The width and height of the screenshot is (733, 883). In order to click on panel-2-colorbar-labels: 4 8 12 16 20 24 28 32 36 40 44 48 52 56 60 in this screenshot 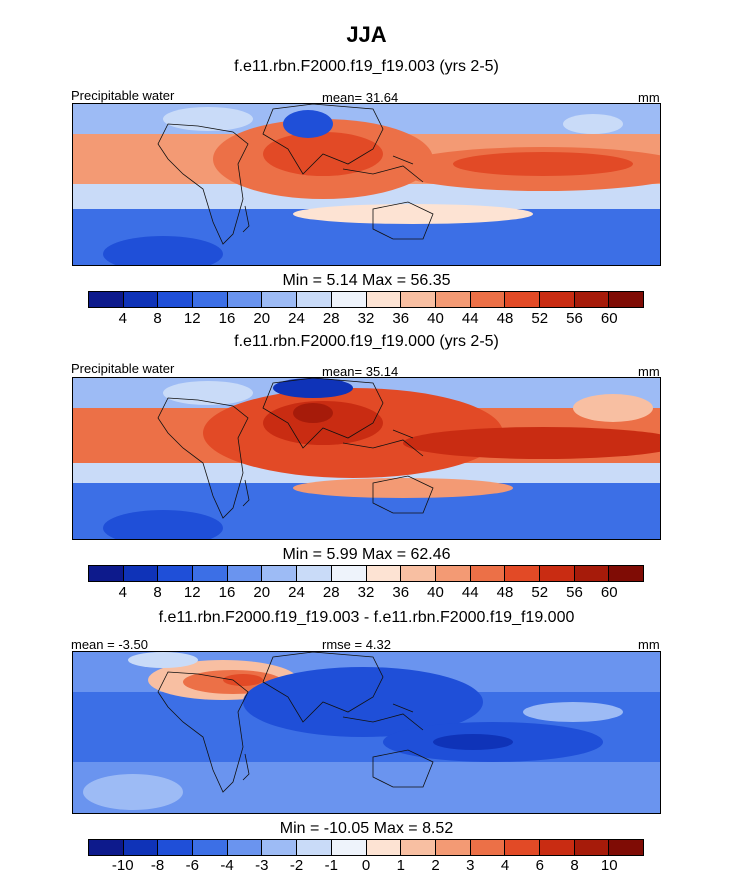, I will do `click(366, 594)`.